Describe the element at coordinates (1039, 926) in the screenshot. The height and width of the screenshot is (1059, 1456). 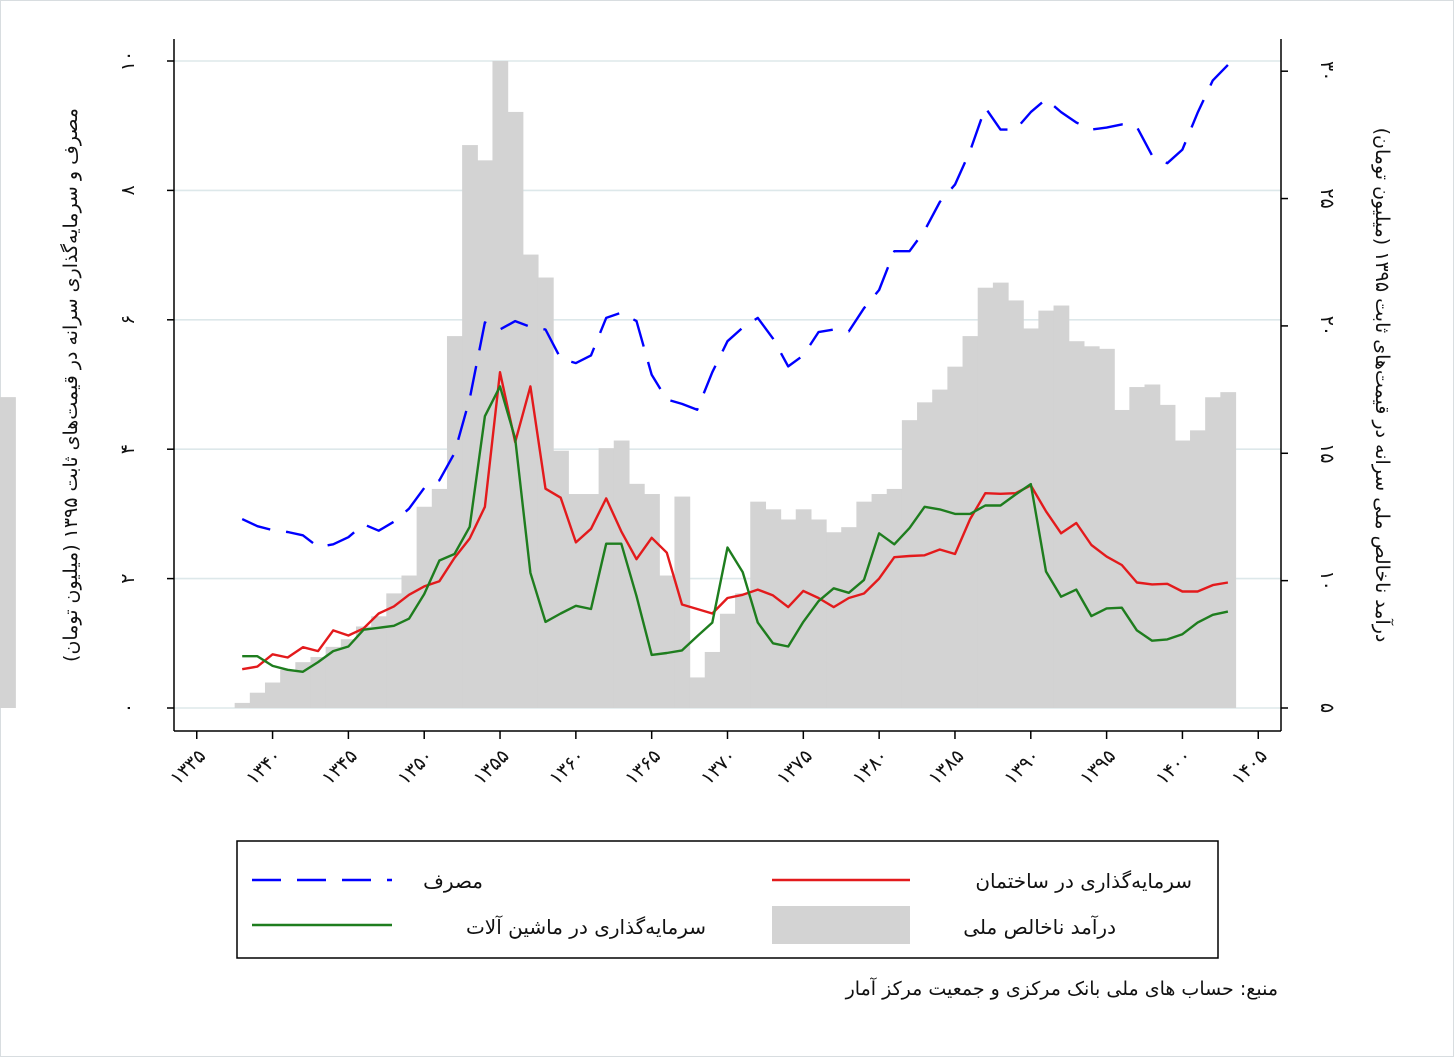
I see `legend-label-gni: درآمد ناخالص ملی` at that location.